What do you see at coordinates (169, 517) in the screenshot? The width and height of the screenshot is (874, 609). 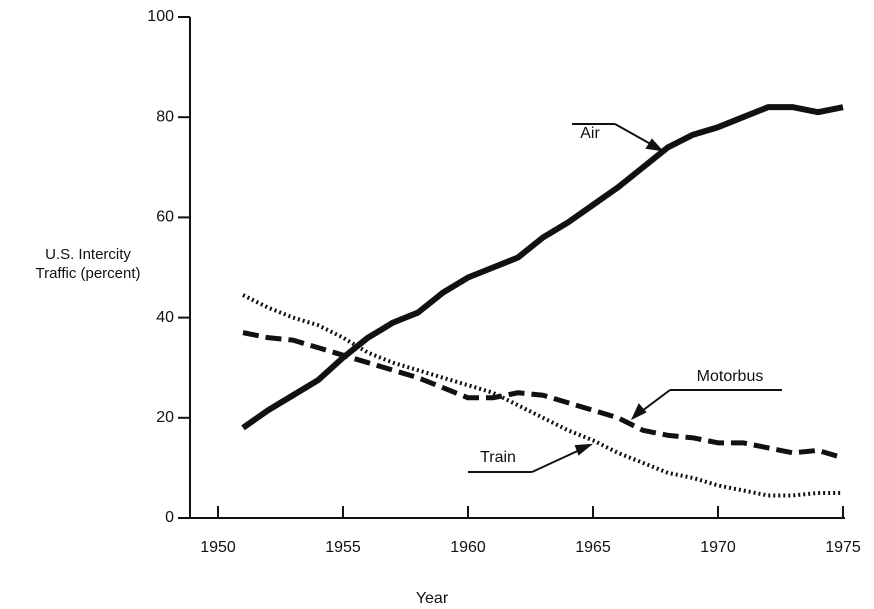 I see `y-tick-label: 0` at bounding box center [169, 517].